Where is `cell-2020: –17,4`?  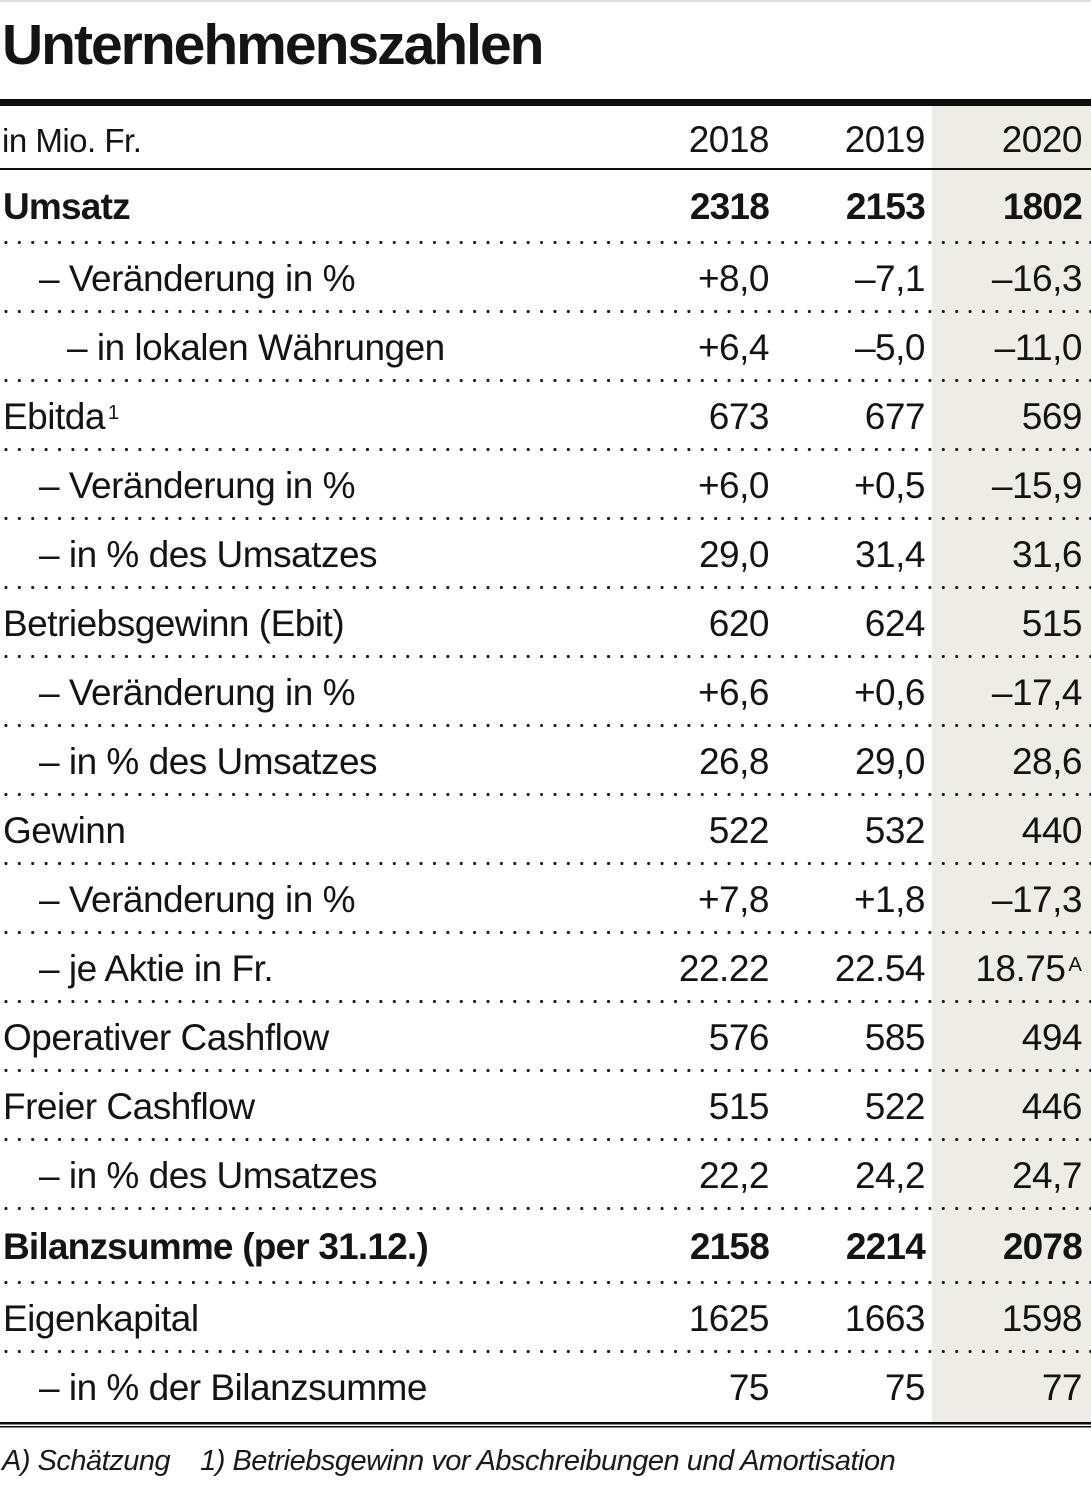 cell-2020: –17,4 is located at coordinates (1037, 692).